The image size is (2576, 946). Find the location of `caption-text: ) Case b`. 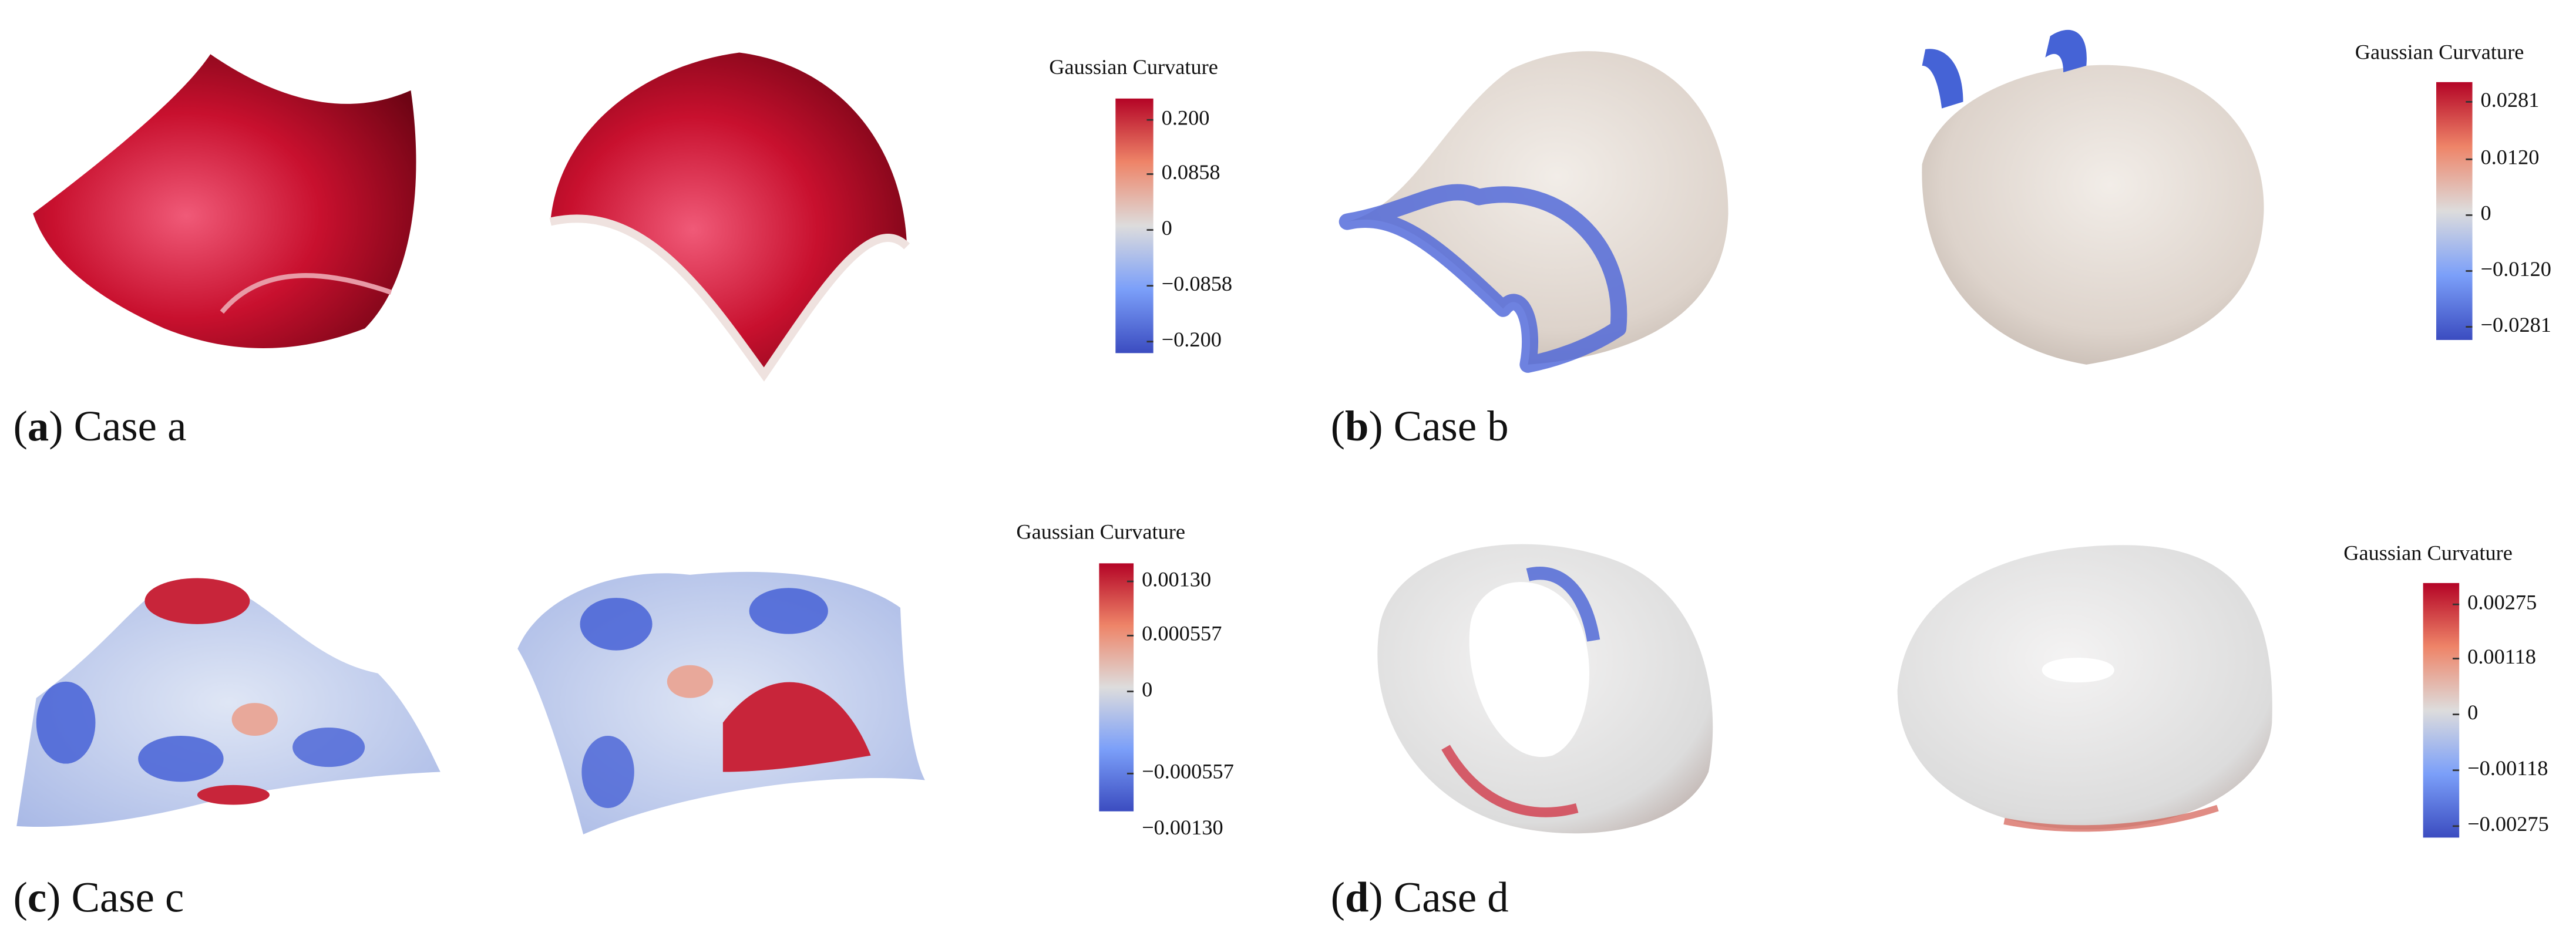

caption-text: ) Case b is located at coordinates (1438, 426).